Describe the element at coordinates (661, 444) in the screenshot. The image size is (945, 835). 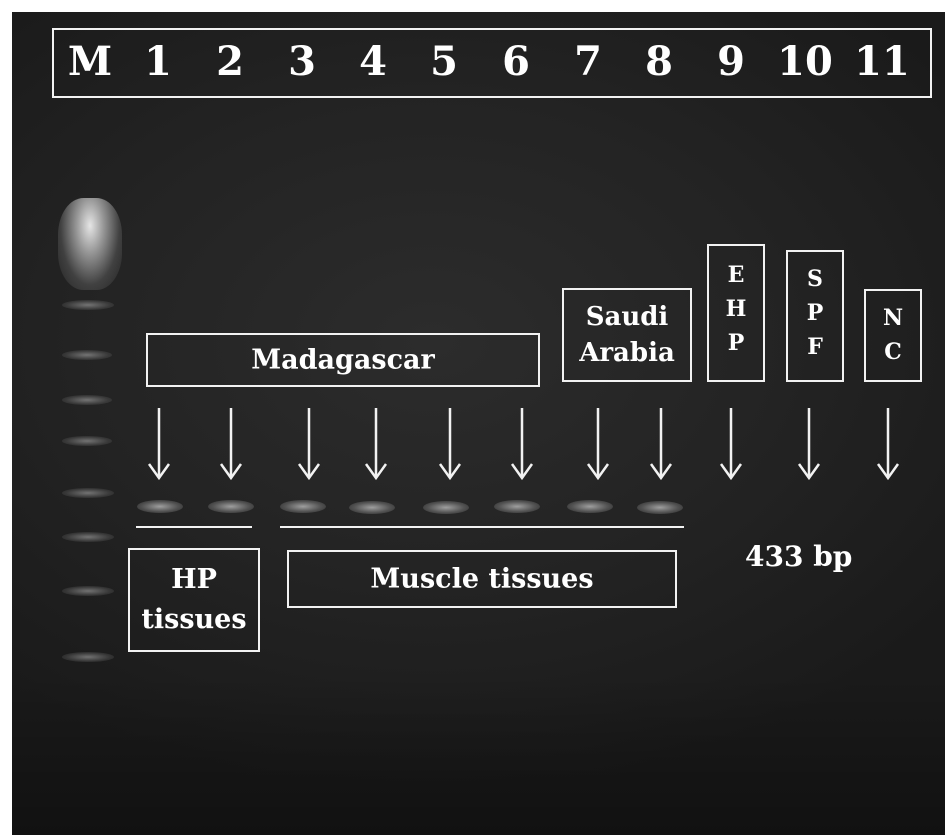
I see `lane-8-arrow-icon` at that location.